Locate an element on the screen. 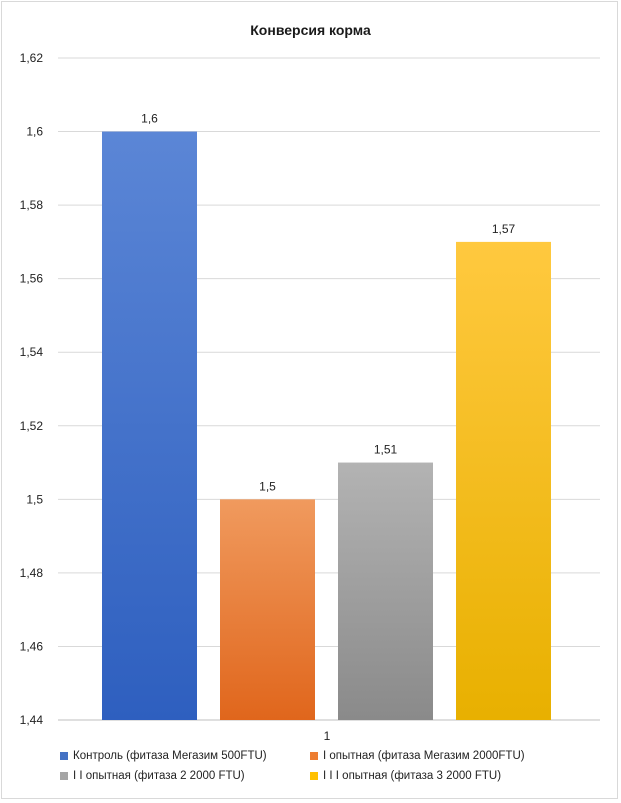 The image size is (621, 803). legend-label: I I опытная (фитаза 2 2000 FTU) is located at coordinates (159, 776).